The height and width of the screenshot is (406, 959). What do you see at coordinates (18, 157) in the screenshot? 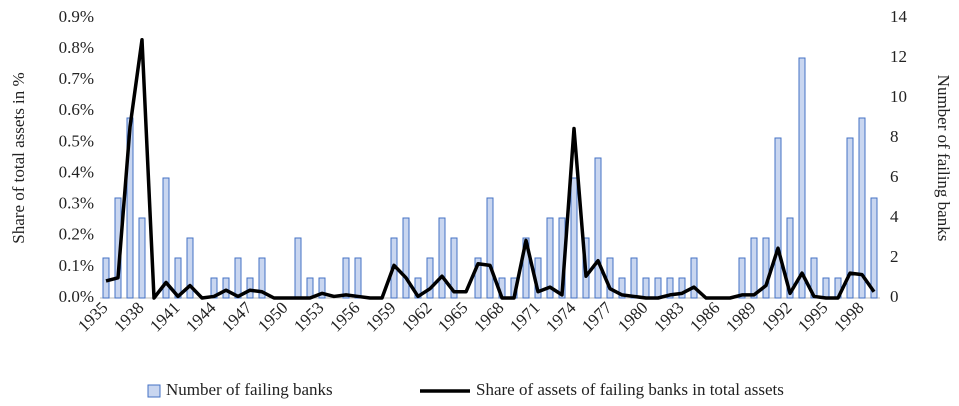
I see `y-axis-title: Share of total assets in %` at bounding box center [18, 157].